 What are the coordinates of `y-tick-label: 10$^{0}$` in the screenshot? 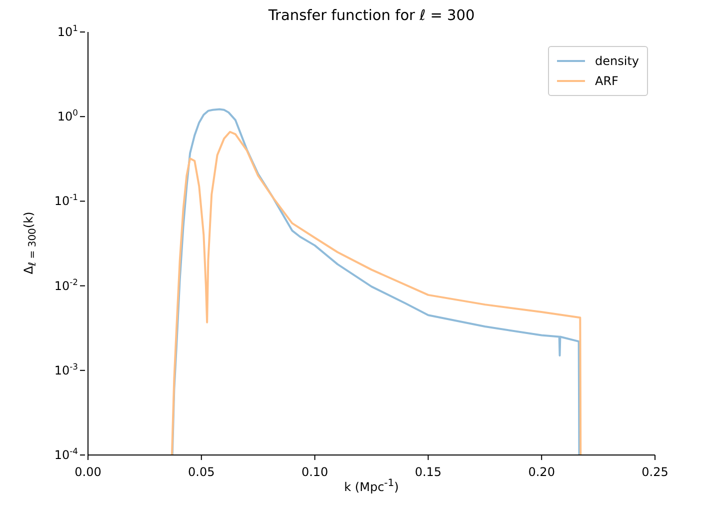 It's located at (67, 116).